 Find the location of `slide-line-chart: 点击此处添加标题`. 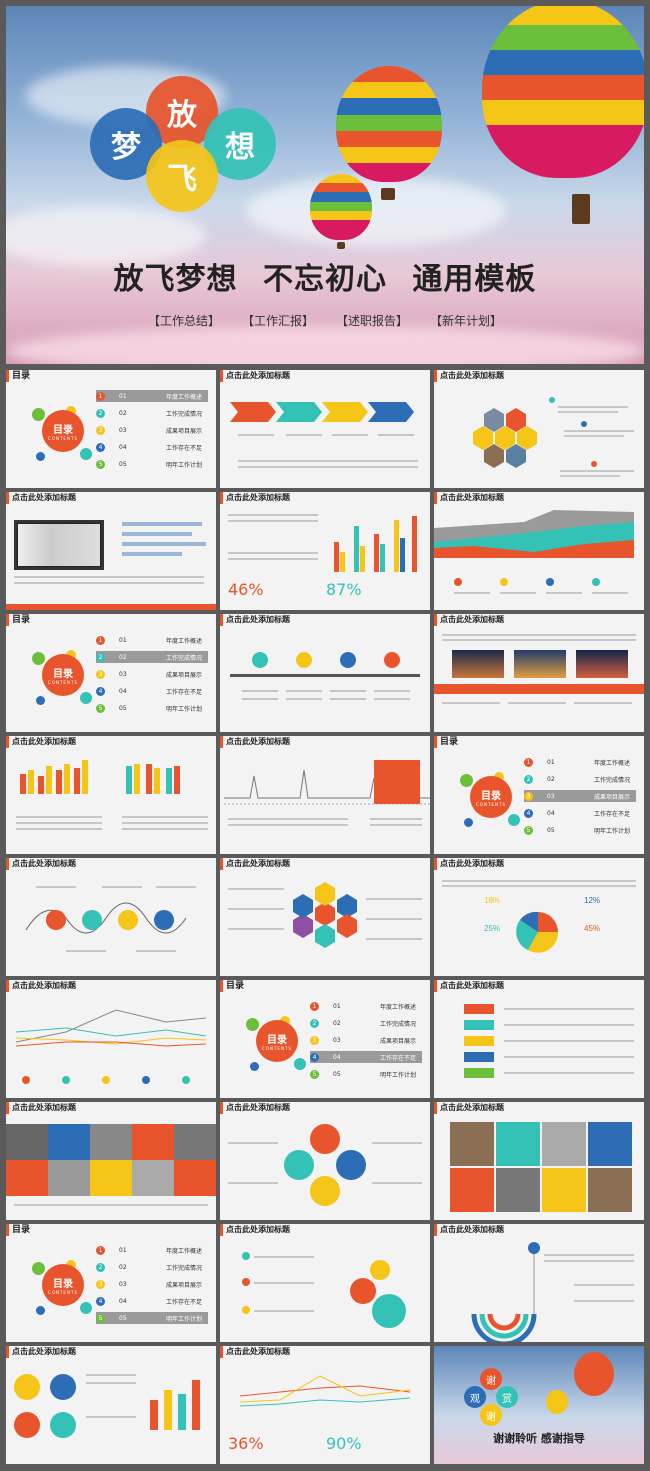

slide-line-chart: 点击此处添加标题 is located at coordinates (111, 1039).